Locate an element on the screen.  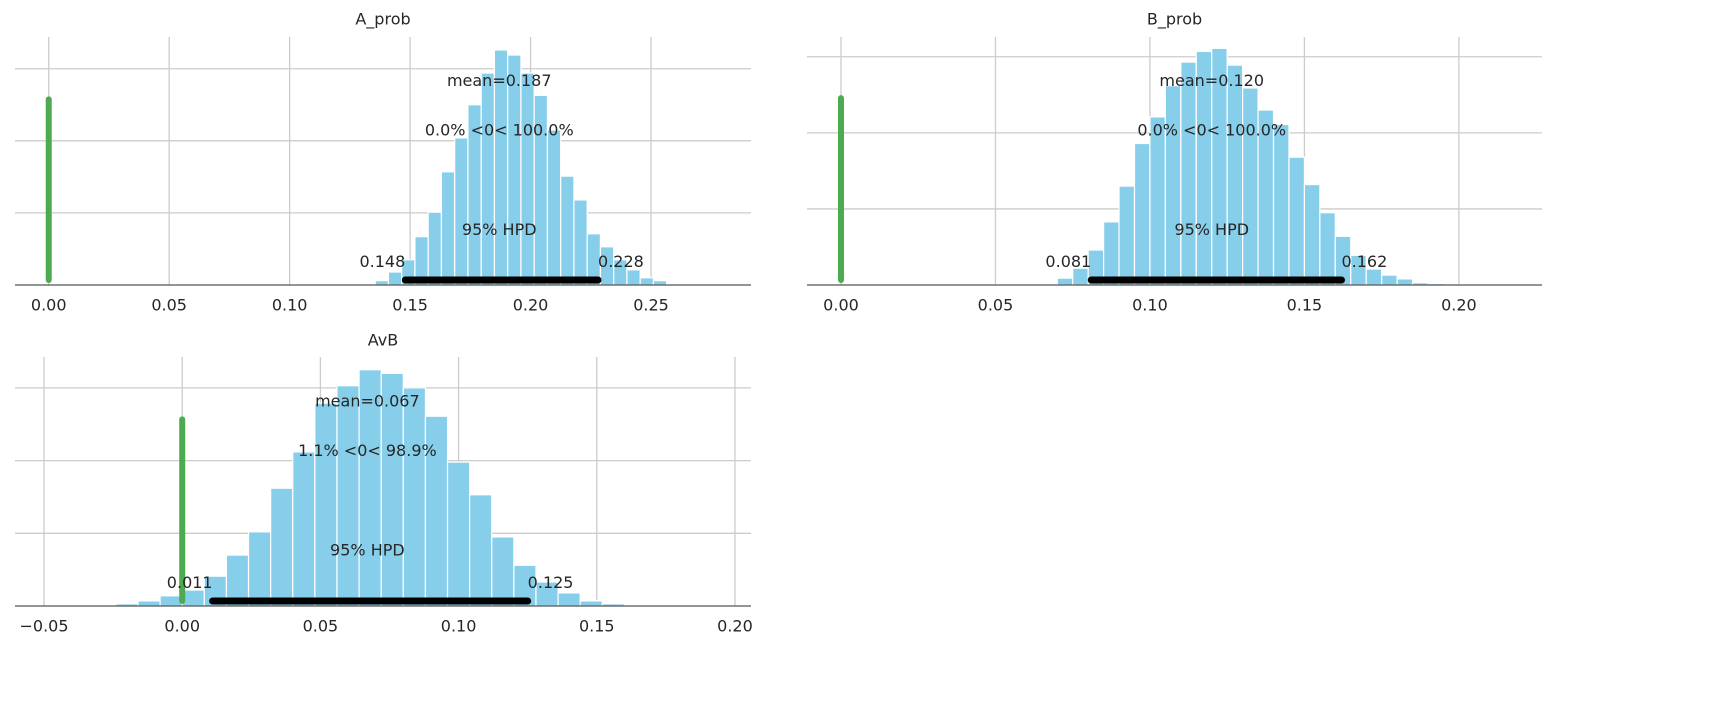
hpd-high-label: 0.162 is located at coordinates (1364, 261).